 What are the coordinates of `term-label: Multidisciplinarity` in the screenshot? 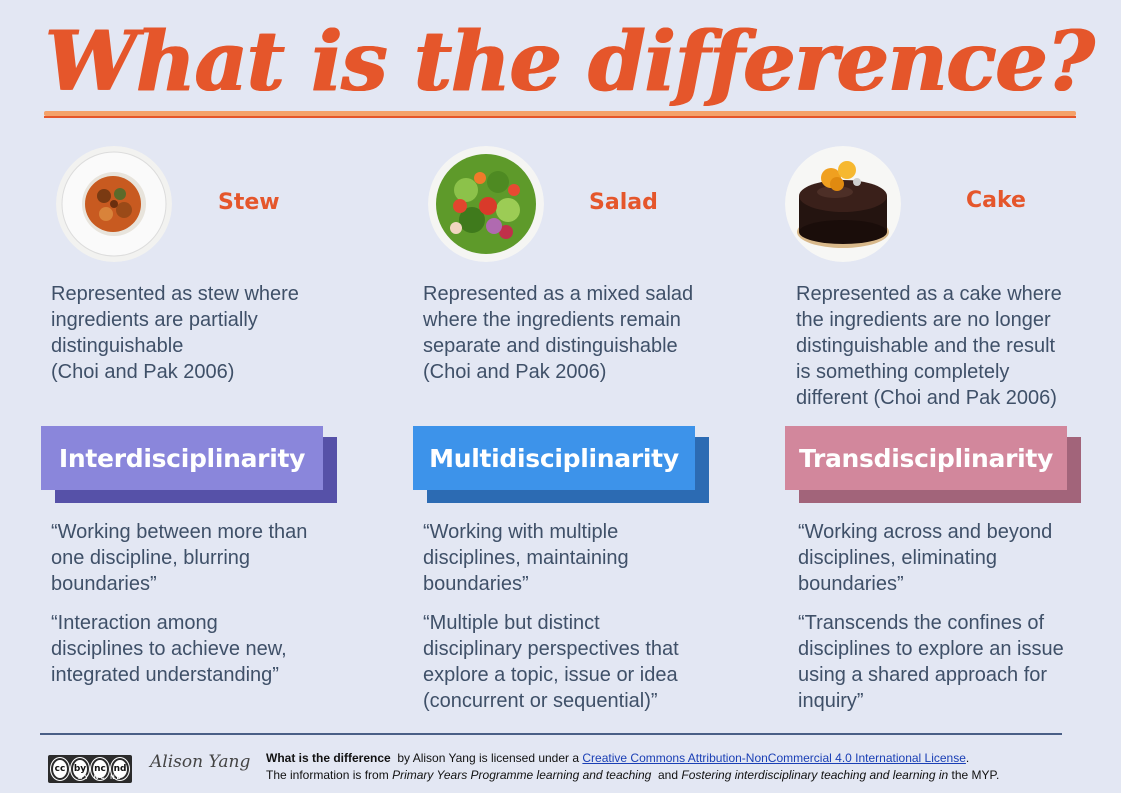 It's located at (554, 458).